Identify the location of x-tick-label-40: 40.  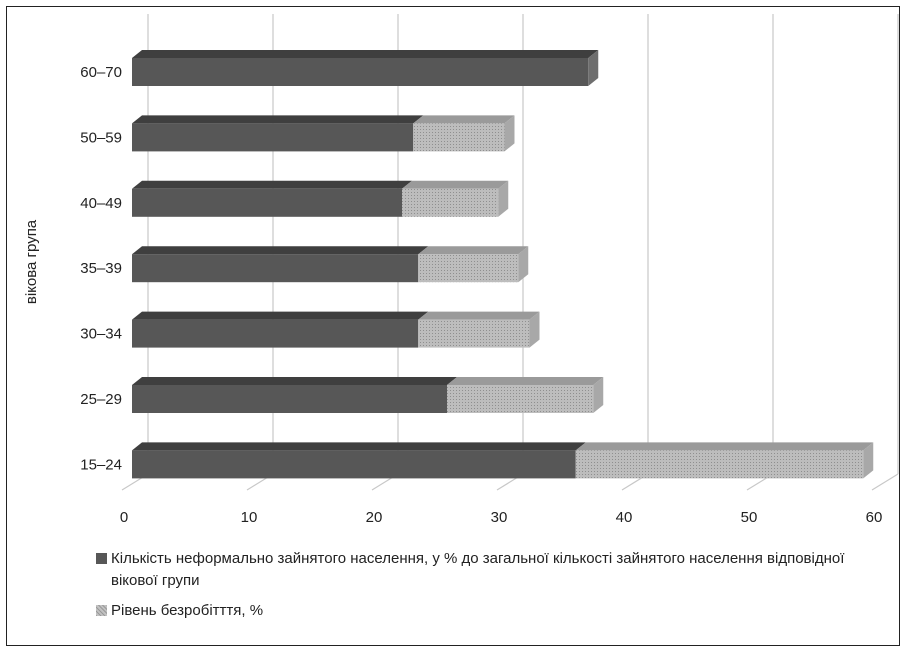
(624, 517).